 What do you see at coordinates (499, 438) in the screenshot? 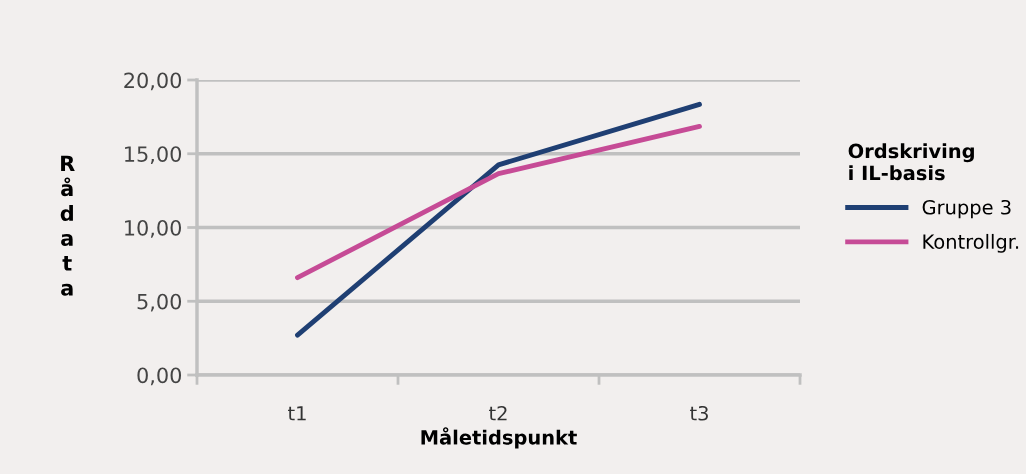
I see `x-axis-title: Måletidspunkt` at bounding box center [499, 438].